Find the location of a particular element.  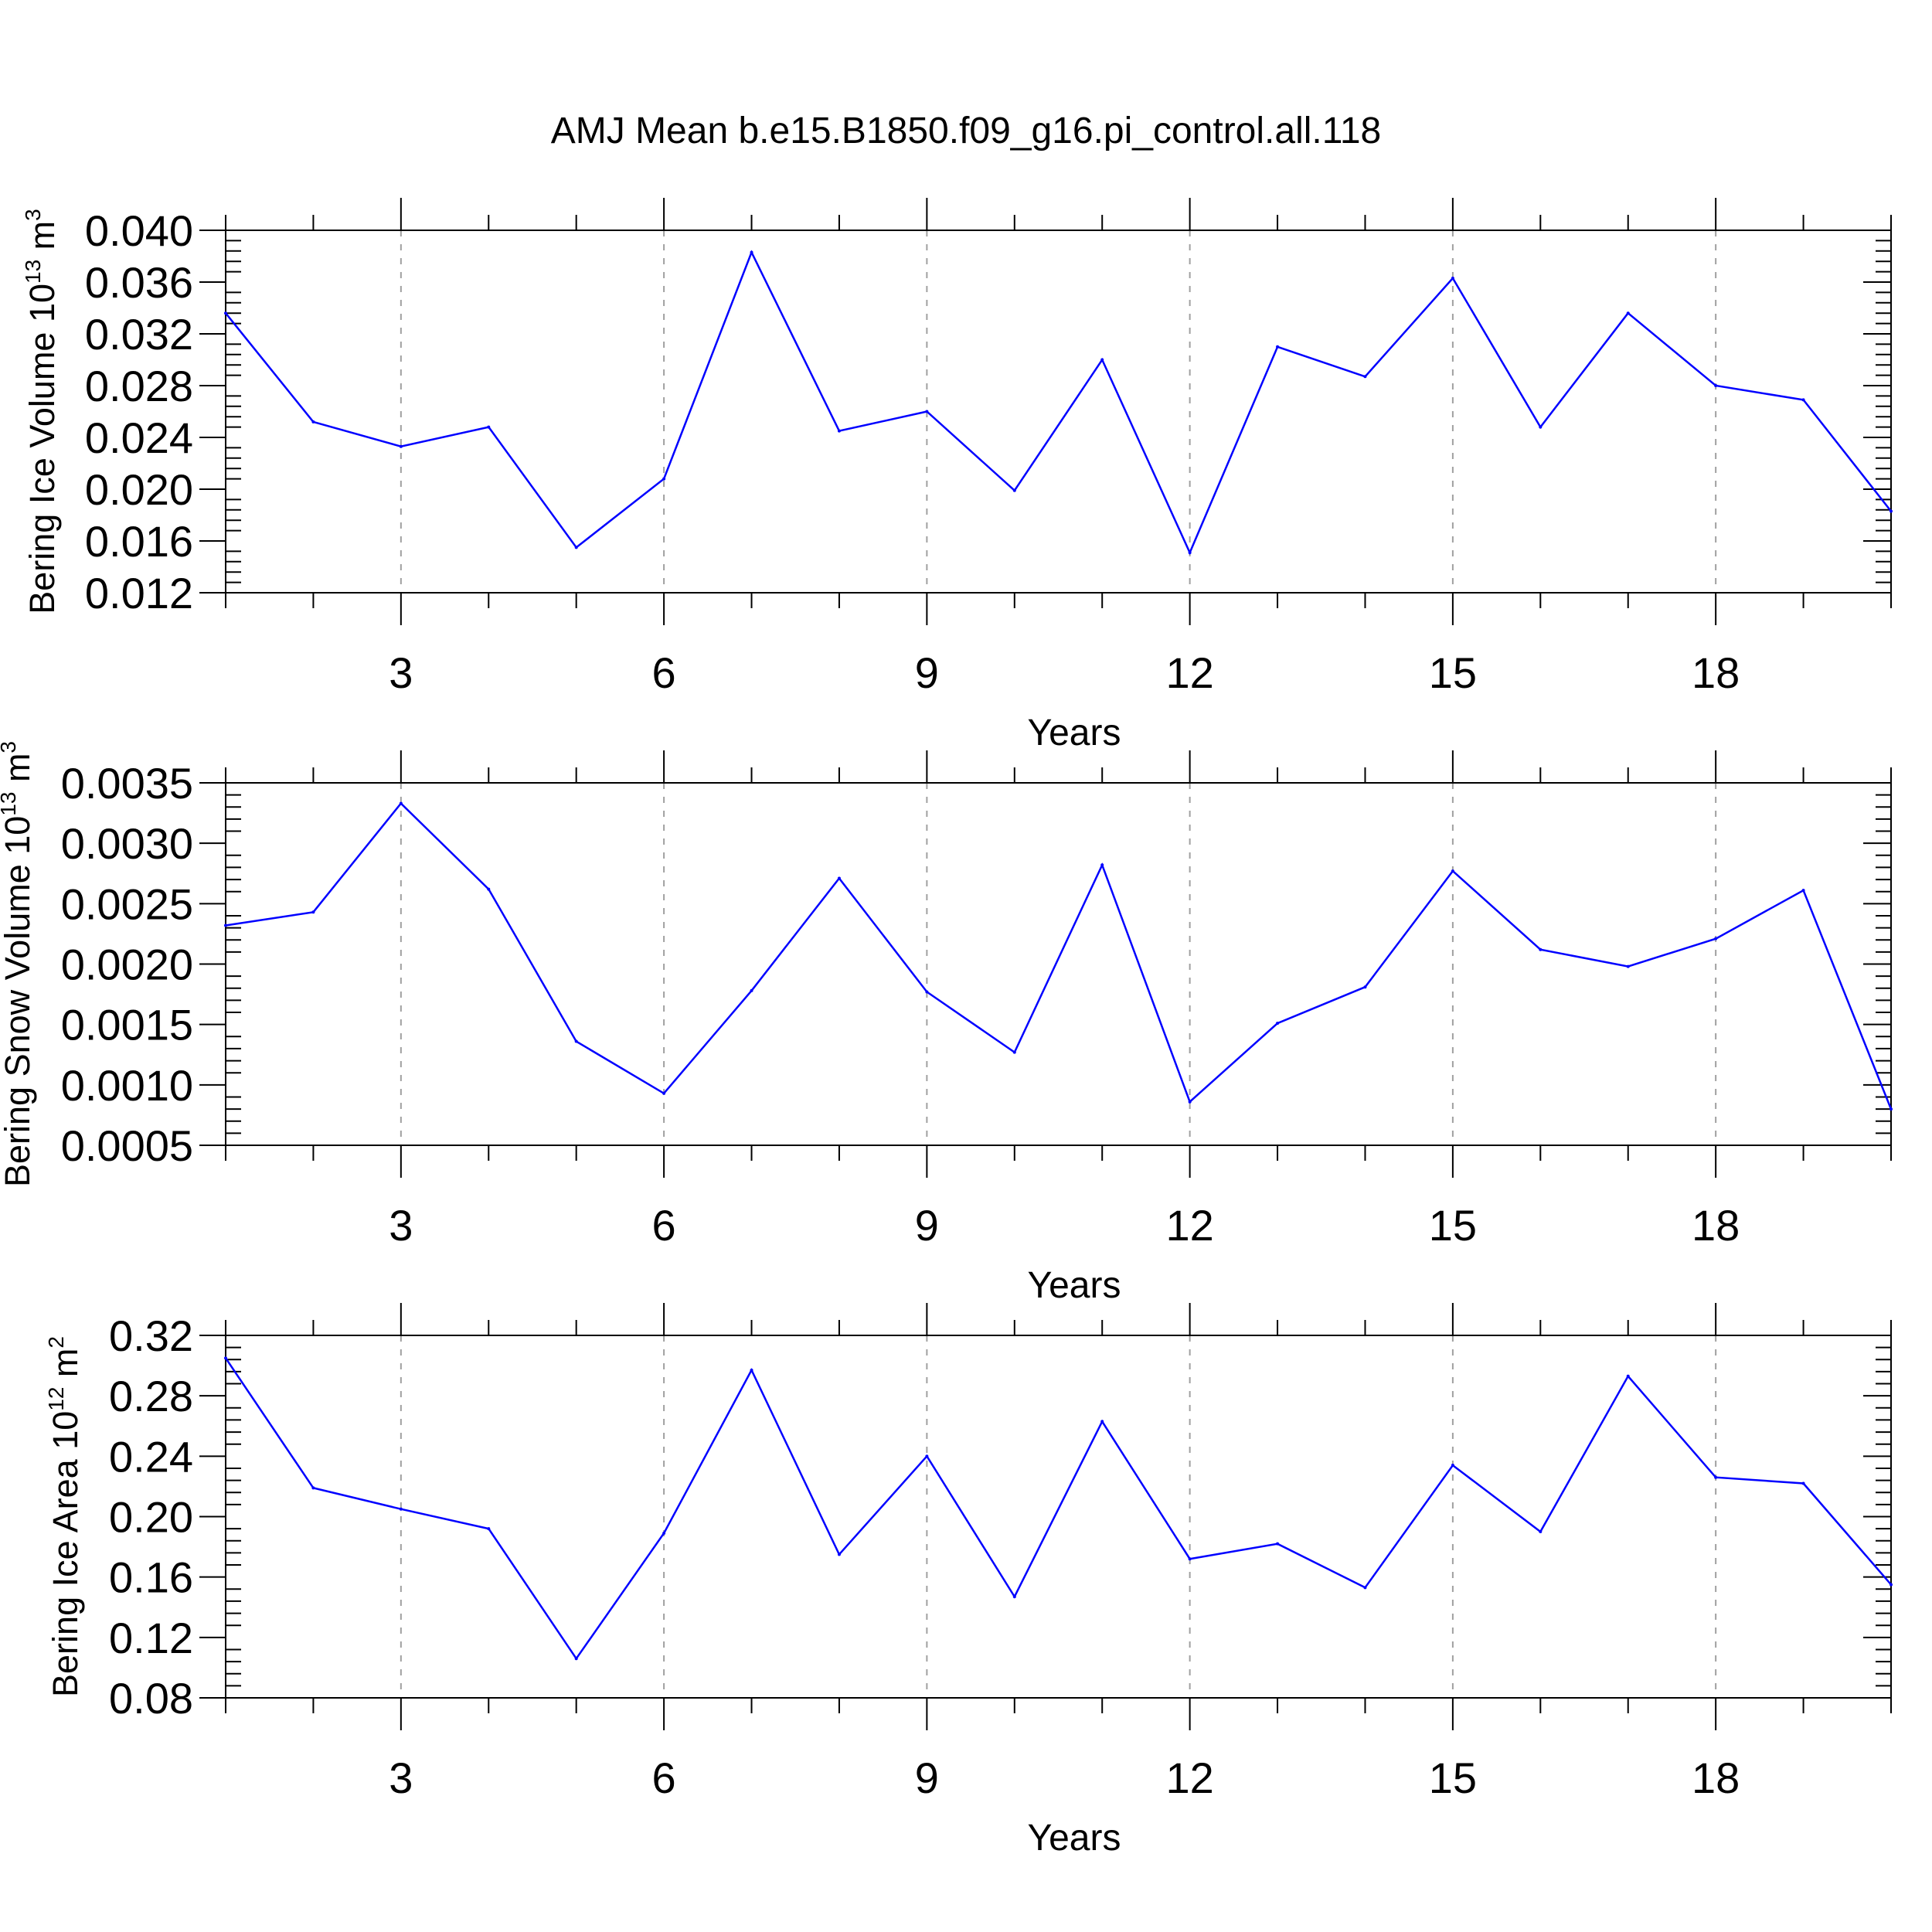

panel-3-y-tick-label: 0.08 is located at coordinates (151, 1699).